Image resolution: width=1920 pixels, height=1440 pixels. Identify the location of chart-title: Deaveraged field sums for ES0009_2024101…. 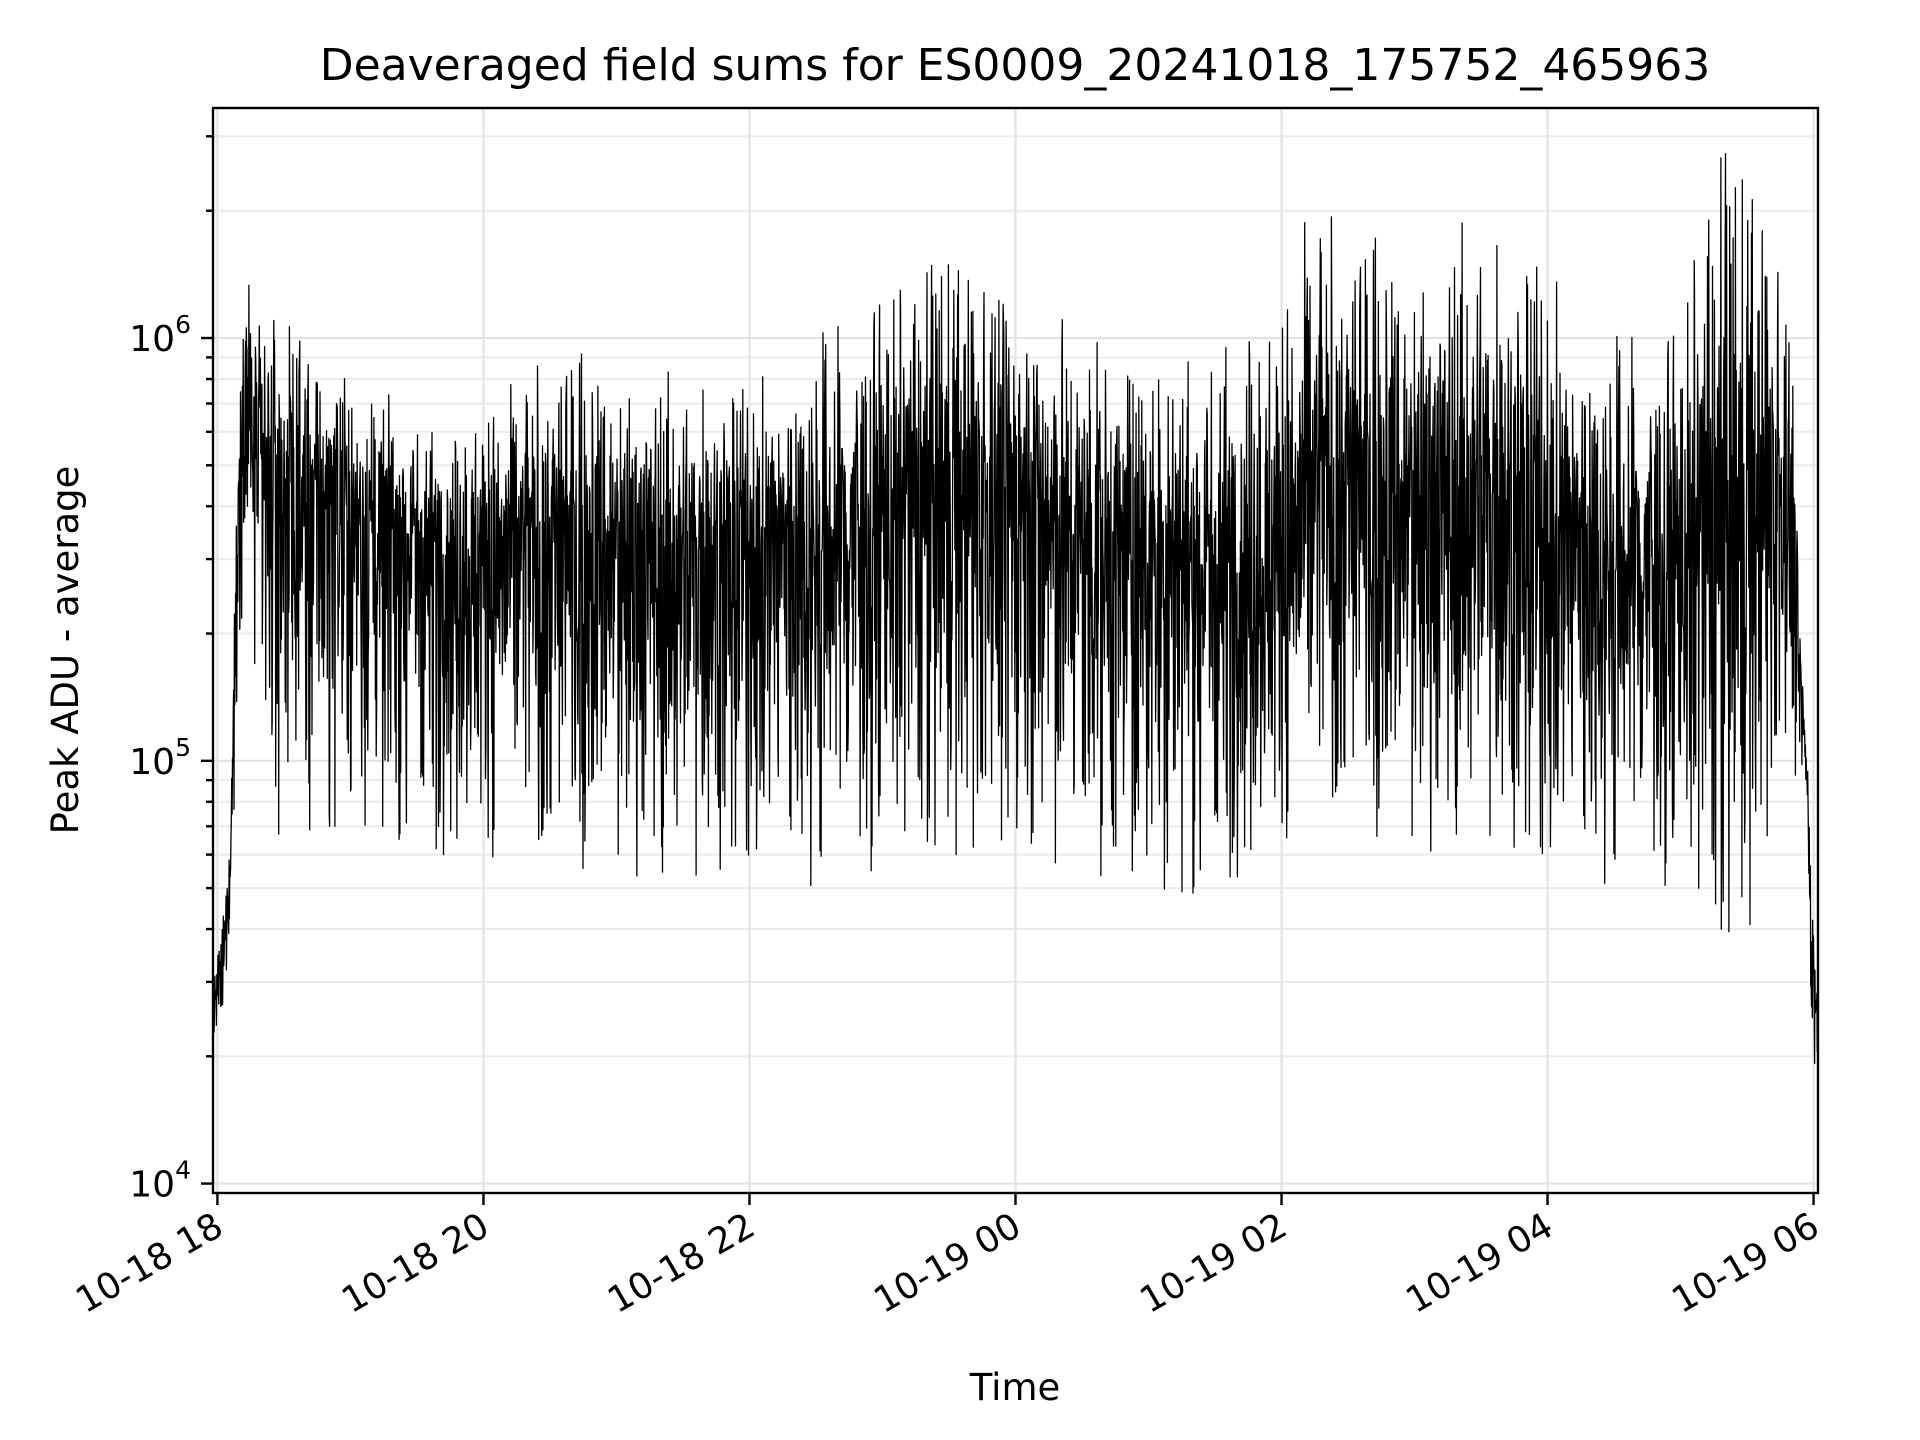
(1015, 65).